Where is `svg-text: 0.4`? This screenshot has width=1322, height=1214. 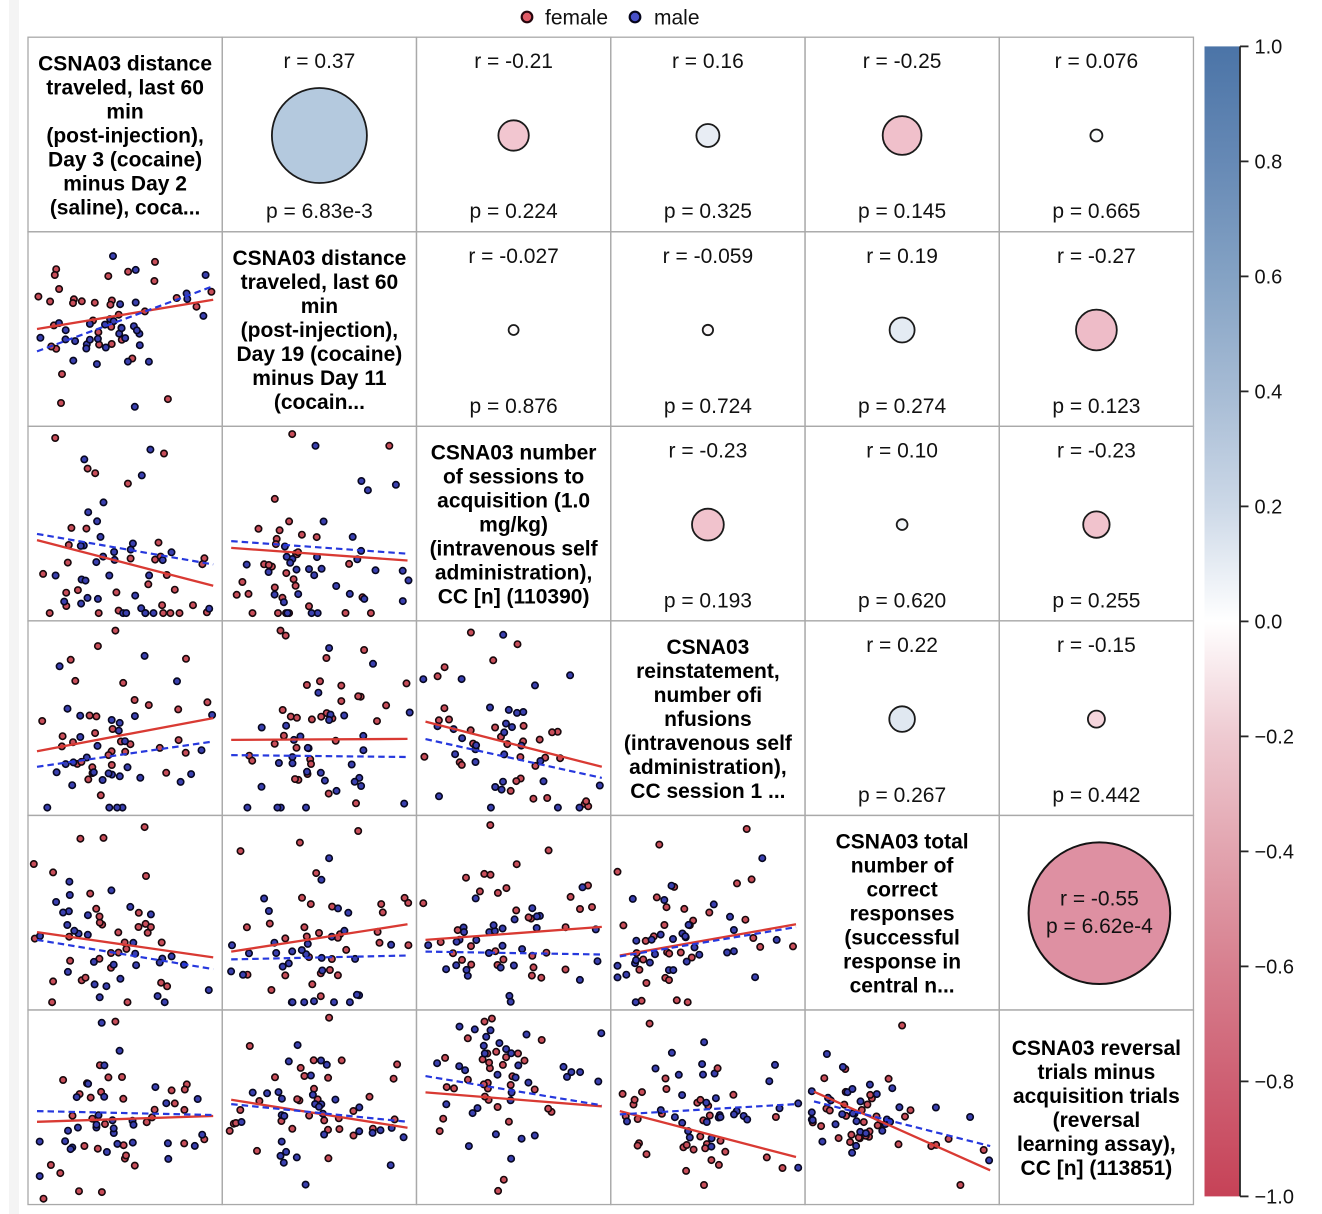
svg-text: 0.4 is located at coordinates (1269, 393).